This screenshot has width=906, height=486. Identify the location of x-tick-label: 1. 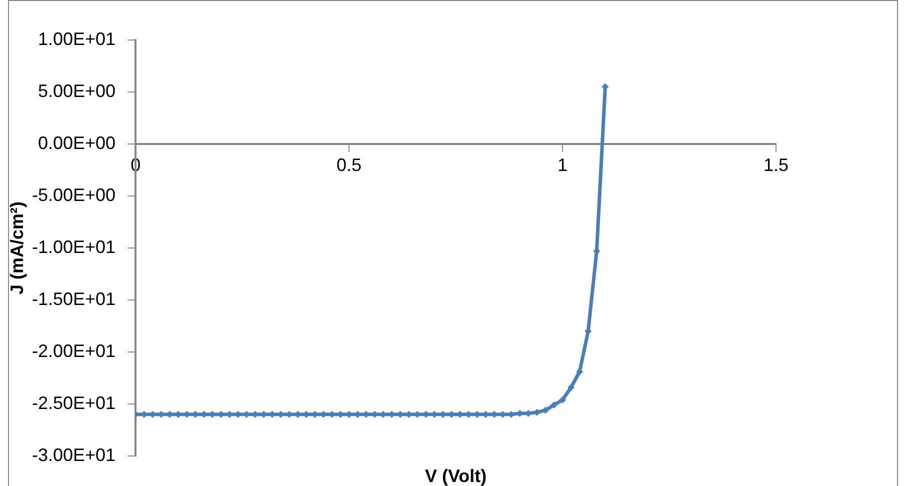
(563, 164).